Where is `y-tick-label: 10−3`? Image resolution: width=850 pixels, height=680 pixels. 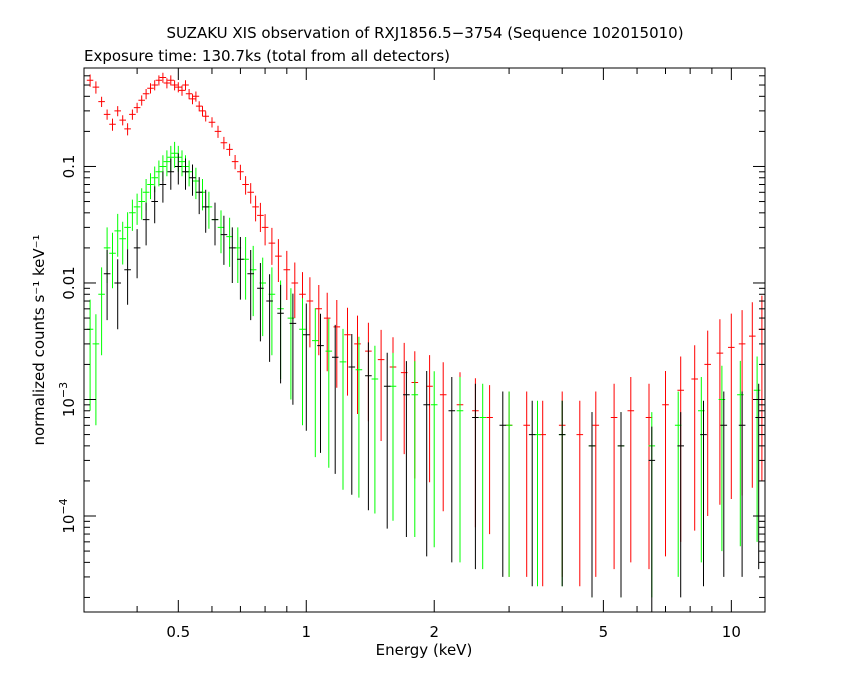
y-tick-label: 10−3 is located at coordinates (67, 399).